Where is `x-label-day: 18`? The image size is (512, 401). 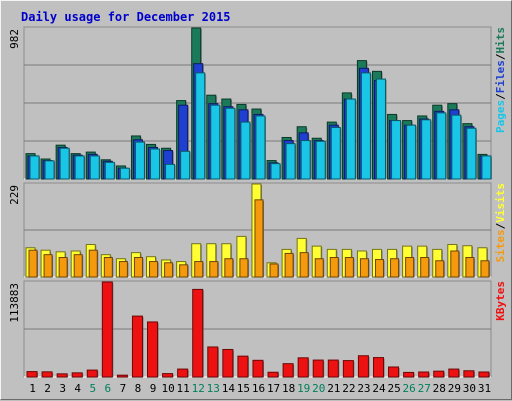
x-label-day: 18 is located at coordinates (288, 388).